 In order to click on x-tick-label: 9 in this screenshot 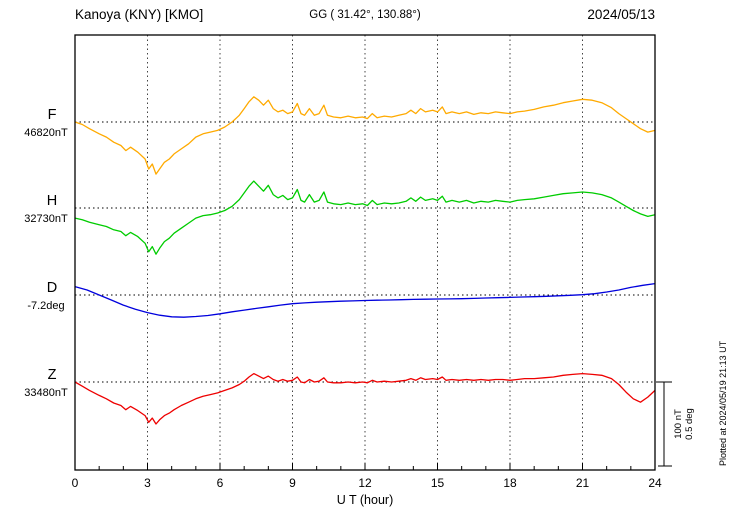, I will do `click(292, 483)`.